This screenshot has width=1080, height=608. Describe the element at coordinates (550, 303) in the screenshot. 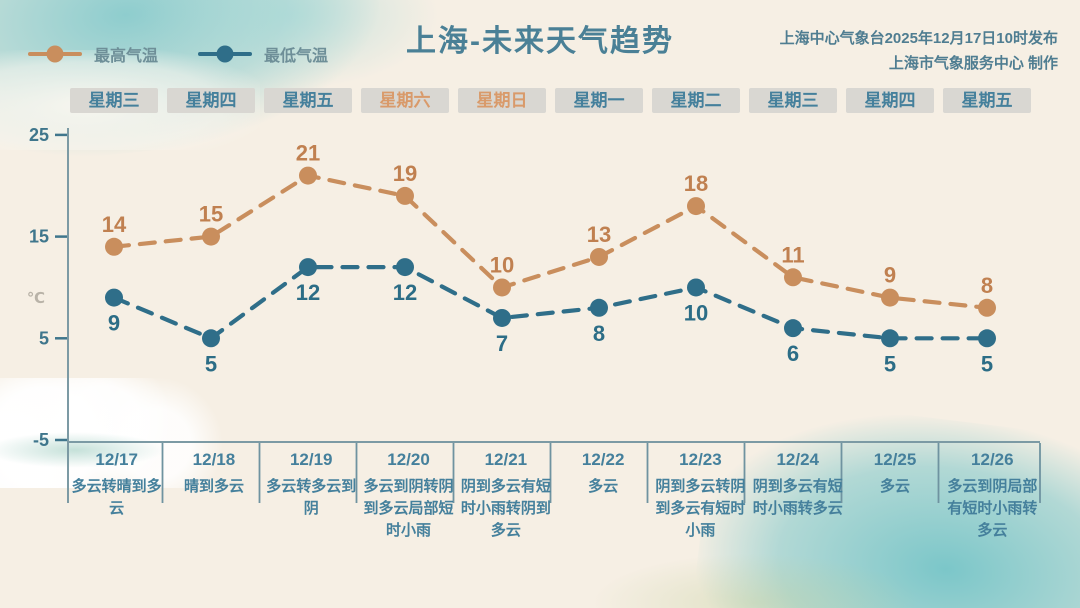

I see `low-temp-line` at that location.